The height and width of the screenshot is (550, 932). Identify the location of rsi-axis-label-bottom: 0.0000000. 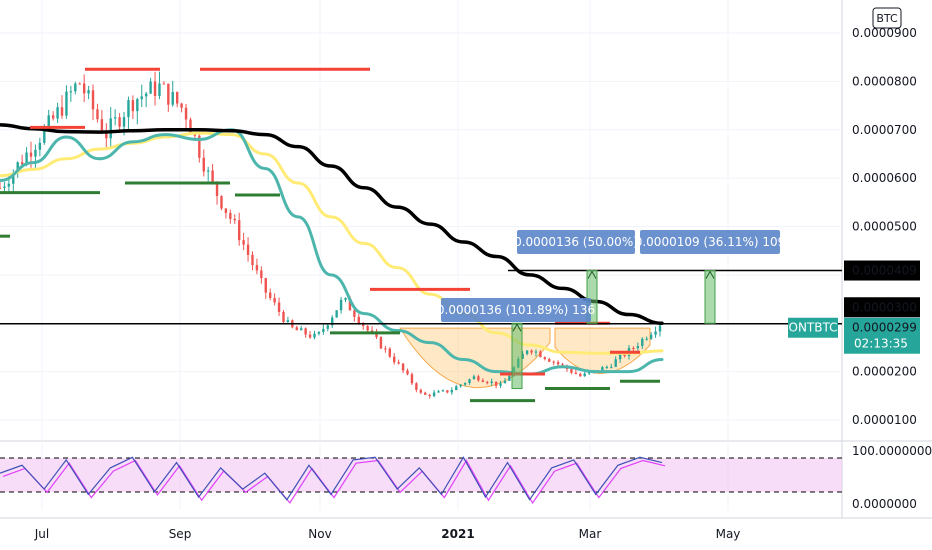
(884, 504).